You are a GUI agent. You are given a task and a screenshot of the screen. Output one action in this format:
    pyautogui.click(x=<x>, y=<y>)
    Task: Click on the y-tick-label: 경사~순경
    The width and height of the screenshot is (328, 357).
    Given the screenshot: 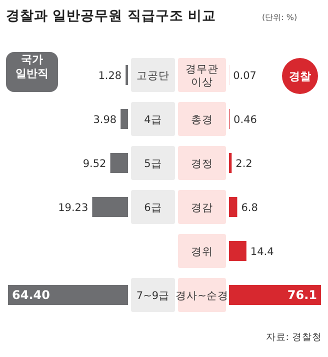 What is the action you would take?
    pyautogui.click(x=202, y=296)
    